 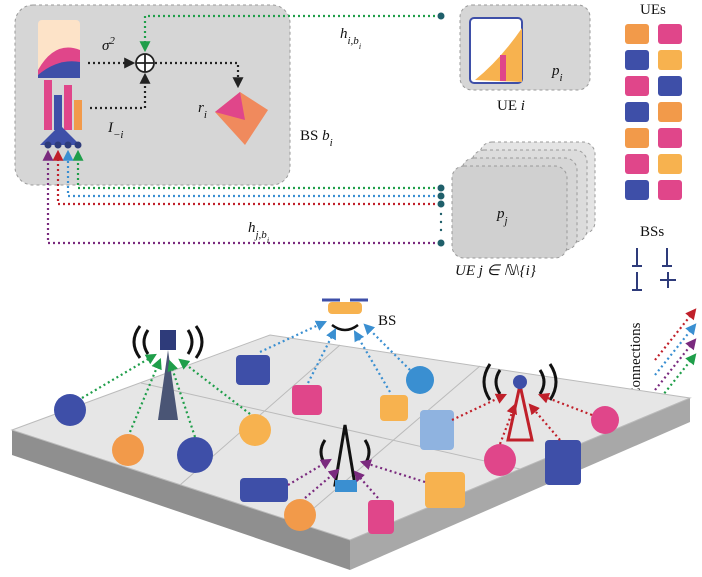 What do you see at coordinates (230, 106) in the screenshot?
I see `rate-icon` at bounding box center [230, 106].